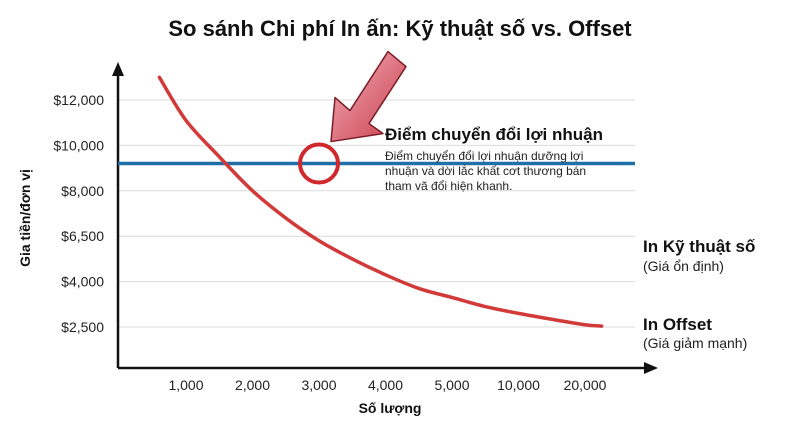 The image size is (800, 441). Describe the element at coordinates (118, 69) in the screenshot. I see `y-axis-arrow-icon` at that location.